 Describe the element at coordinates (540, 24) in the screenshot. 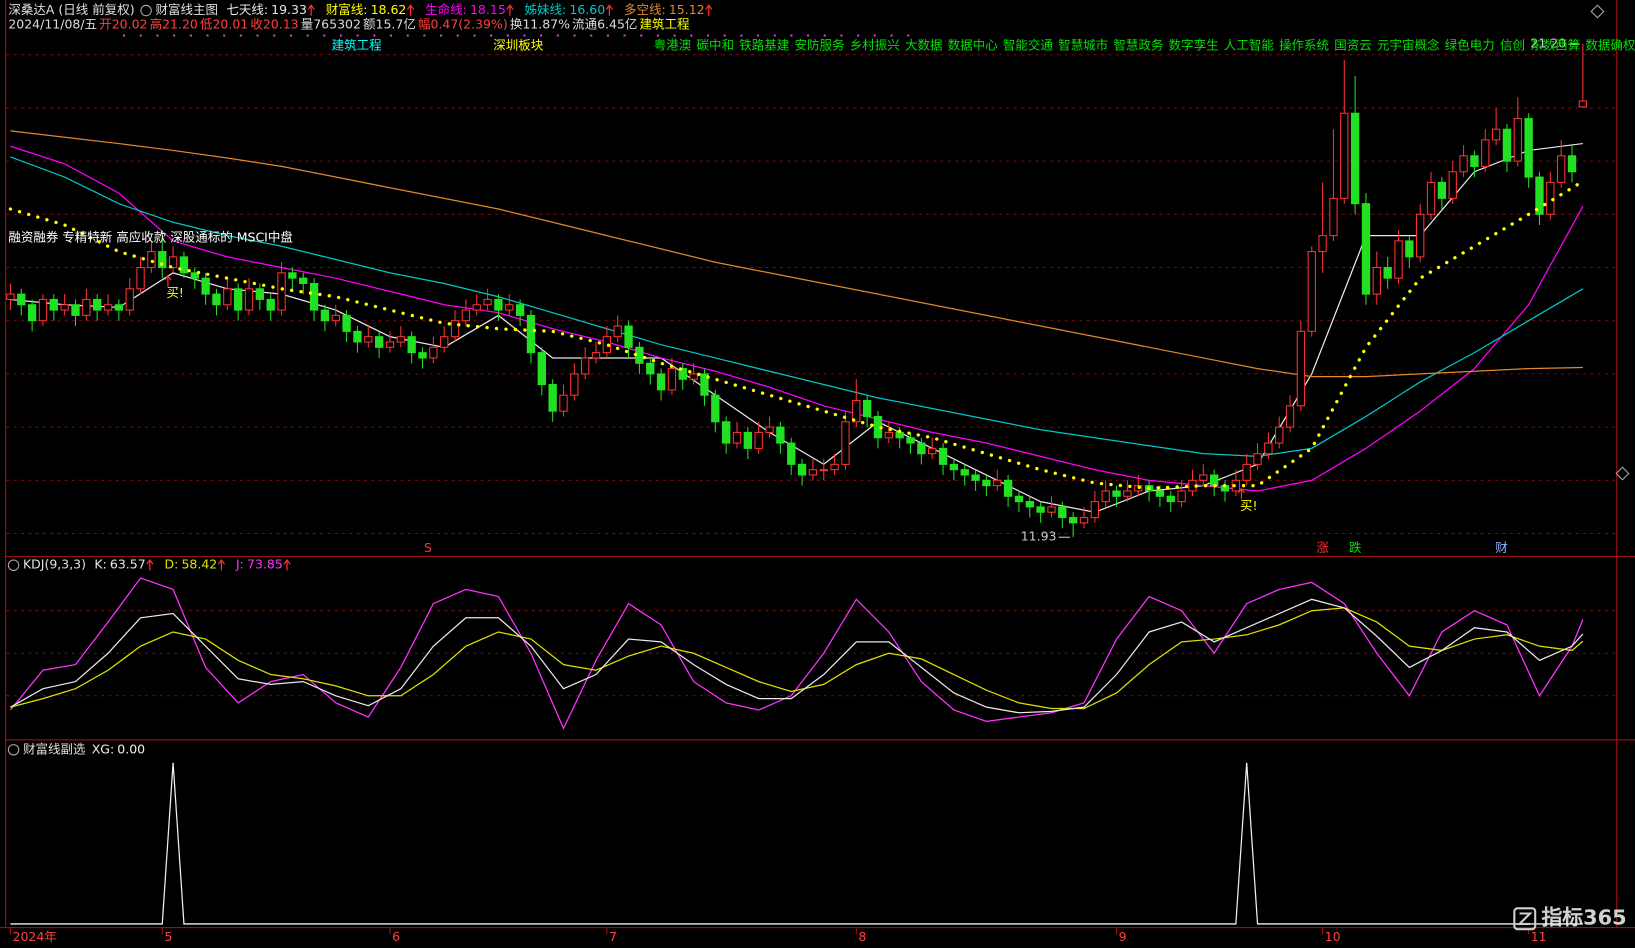

I see `quote-item: 换11.87%` at that location.